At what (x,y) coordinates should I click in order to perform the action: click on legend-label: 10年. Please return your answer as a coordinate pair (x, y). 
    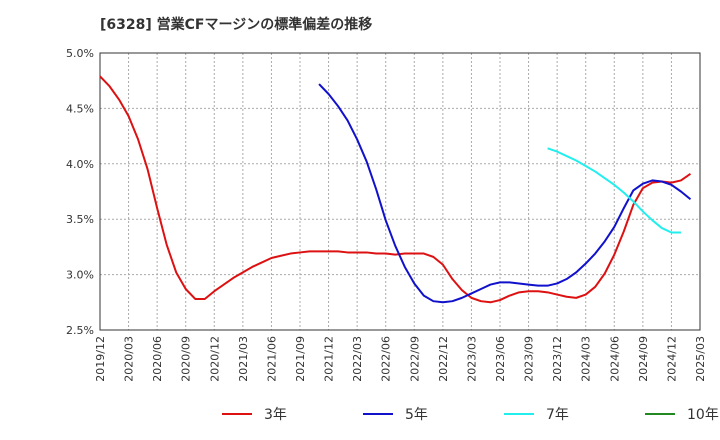
    Looking at the image, I should click on (703, 415).